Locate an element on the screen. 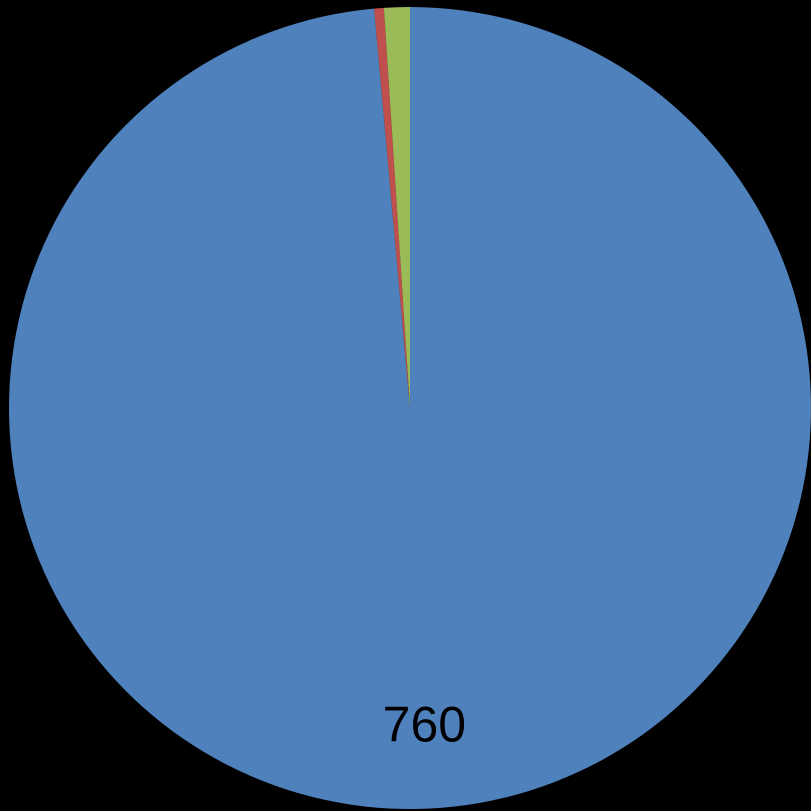 The width and height of the screenshot is (811, 811). pie-data-labels: 760 is located at coordinates (424, 725).